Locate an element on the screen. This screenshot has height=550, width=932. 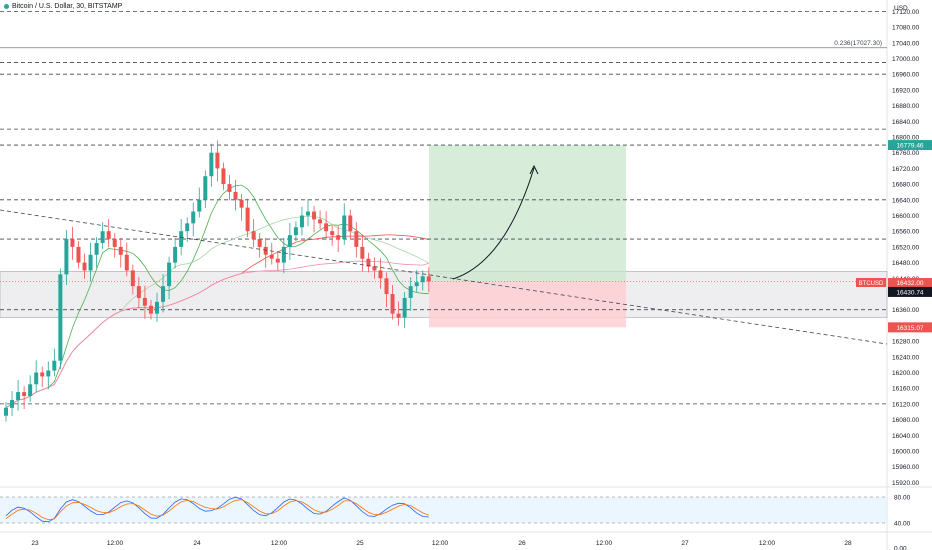
price-axis-currency: USD is located at coordinates (901, 8).